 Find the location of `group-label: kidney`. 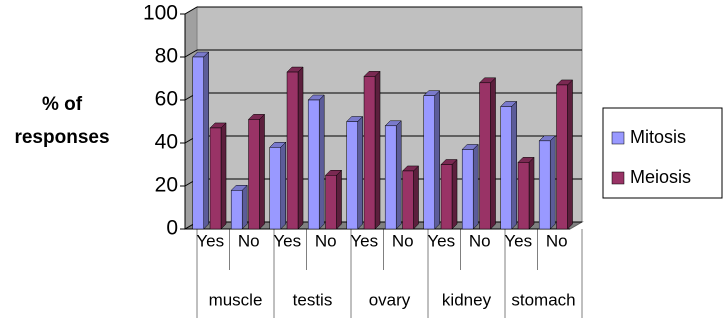

group-label: kidney is located at coordinates (467, 299).